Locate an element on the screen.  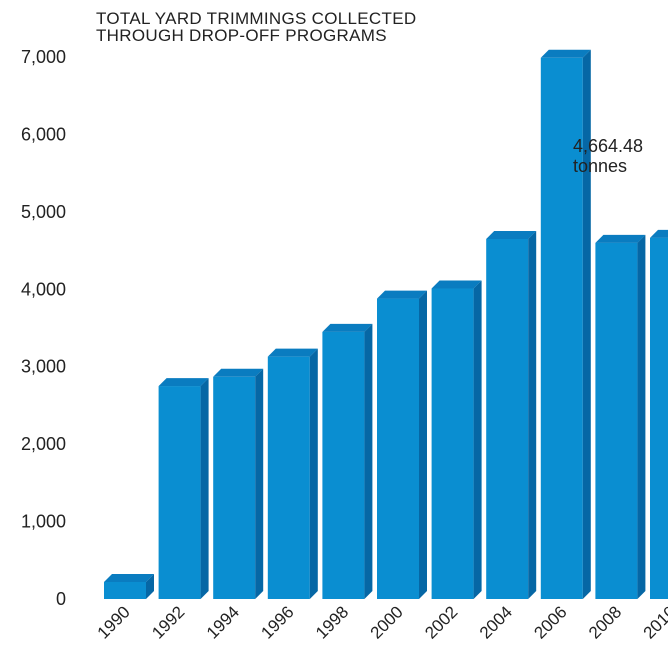
chart-title-line-2: THROUGH DROP-OFF PROGRAMS is located at coordinates (241, 35).